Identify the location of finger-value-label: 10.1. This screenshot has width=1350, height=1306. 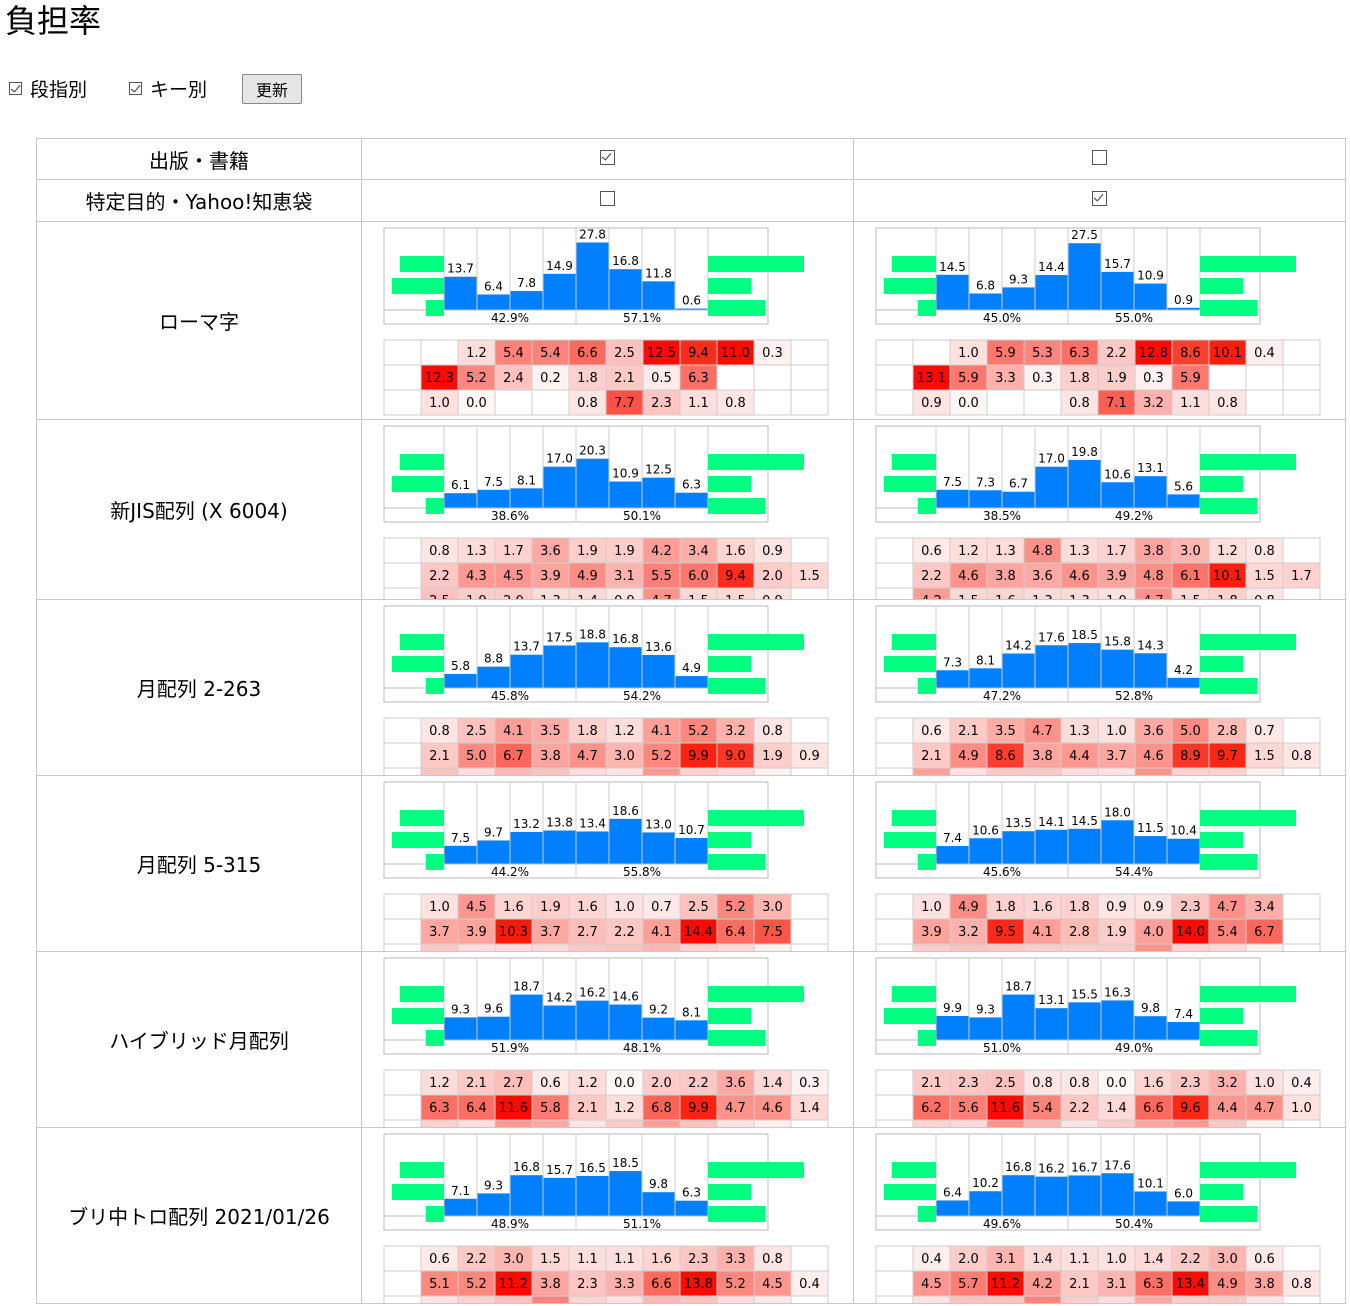
(1150, 1183).